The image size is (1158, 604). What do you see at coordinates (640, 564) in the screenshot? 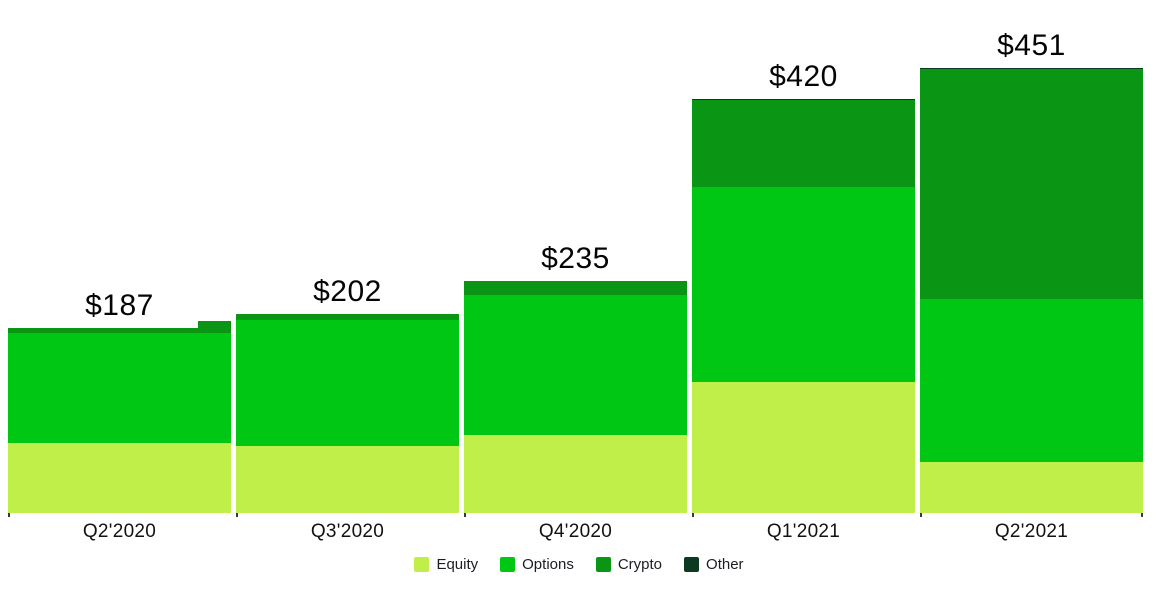
I see `legend-item-label: Crypto` at bounding box center [640, 564].